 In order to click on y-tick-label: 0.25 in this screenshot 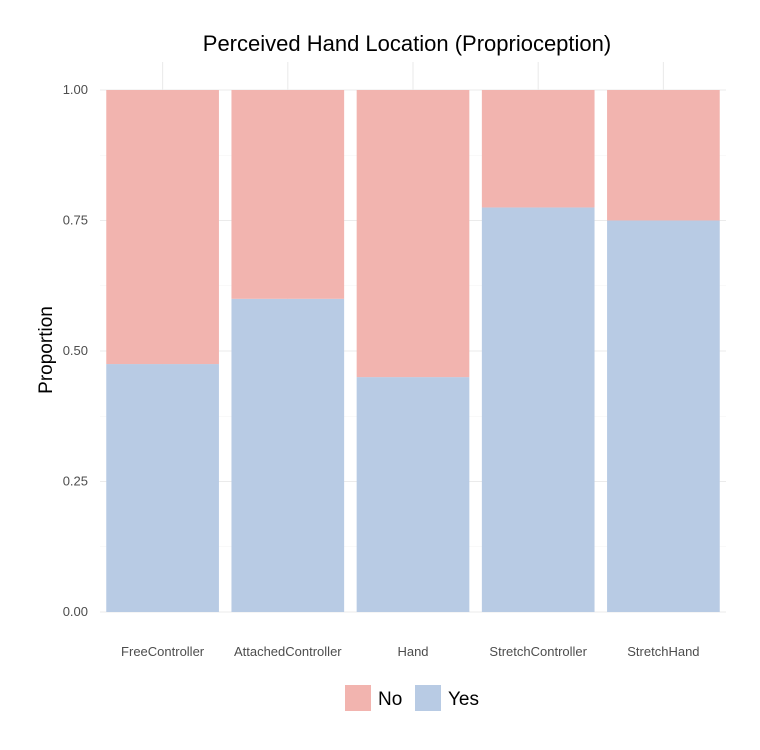, I will do `click(75, 481)`.